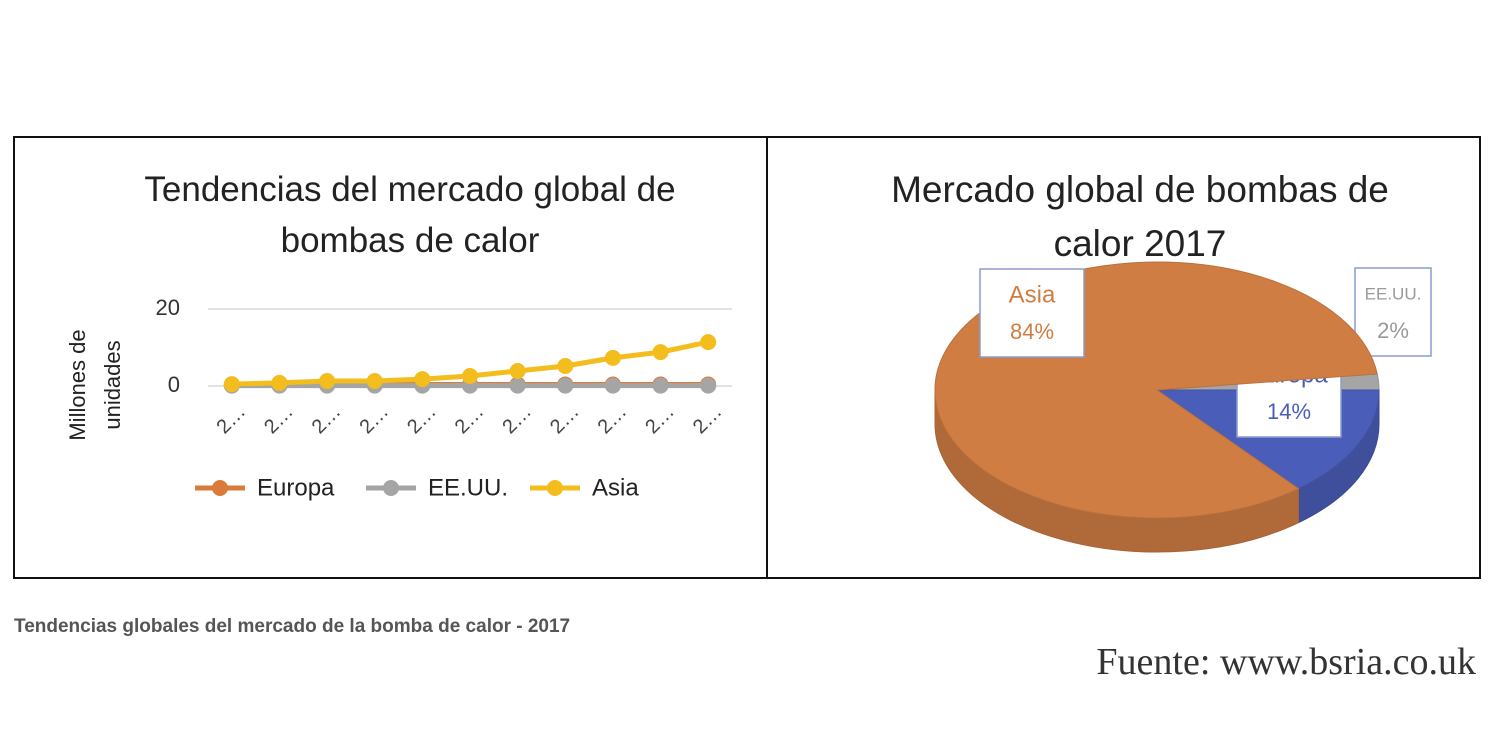 Image resolution: width=1500 pixels, height=750 pixels. What do you see at coordinates (174, 384) in the screenshot?
I see `y-tick-label: 0` at bounding box center [174, 384].